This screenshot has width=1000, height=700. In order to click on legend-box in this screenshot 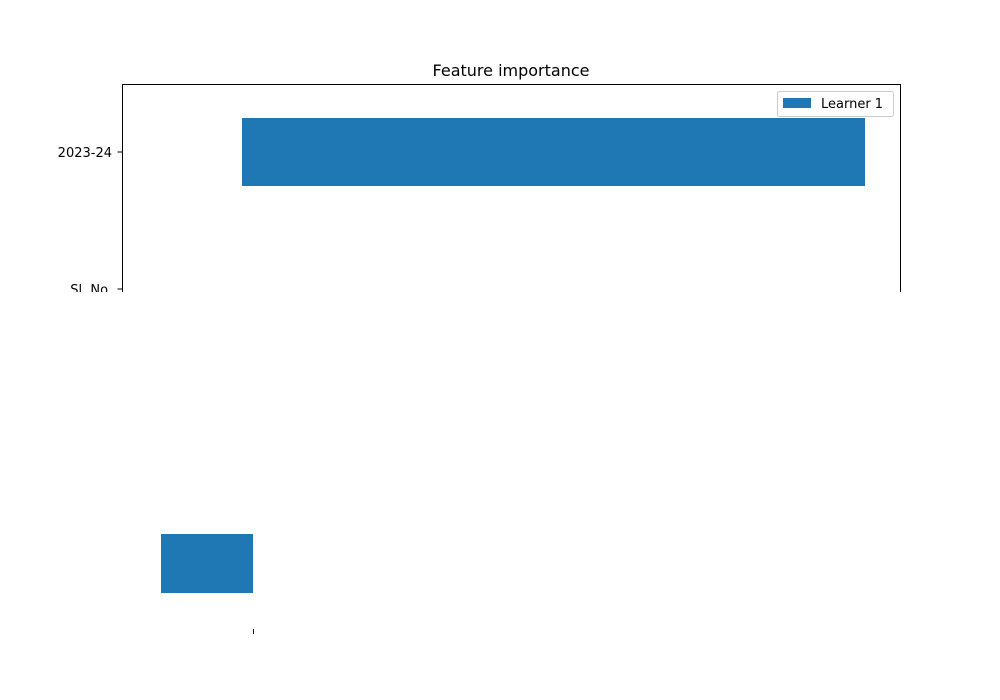, I will do `click(835, 104)`.